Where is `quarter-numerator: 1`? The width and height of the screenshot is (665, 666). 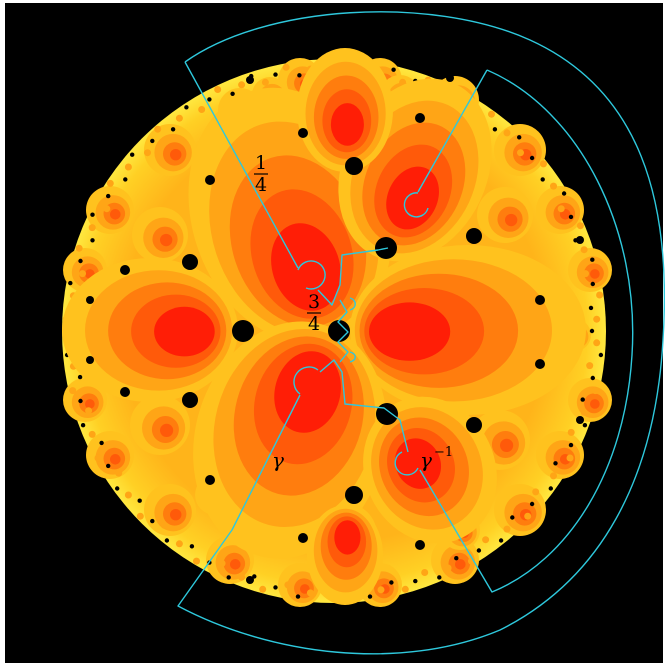
quarter-numerator: 1 is located at coordinates (261, 163).